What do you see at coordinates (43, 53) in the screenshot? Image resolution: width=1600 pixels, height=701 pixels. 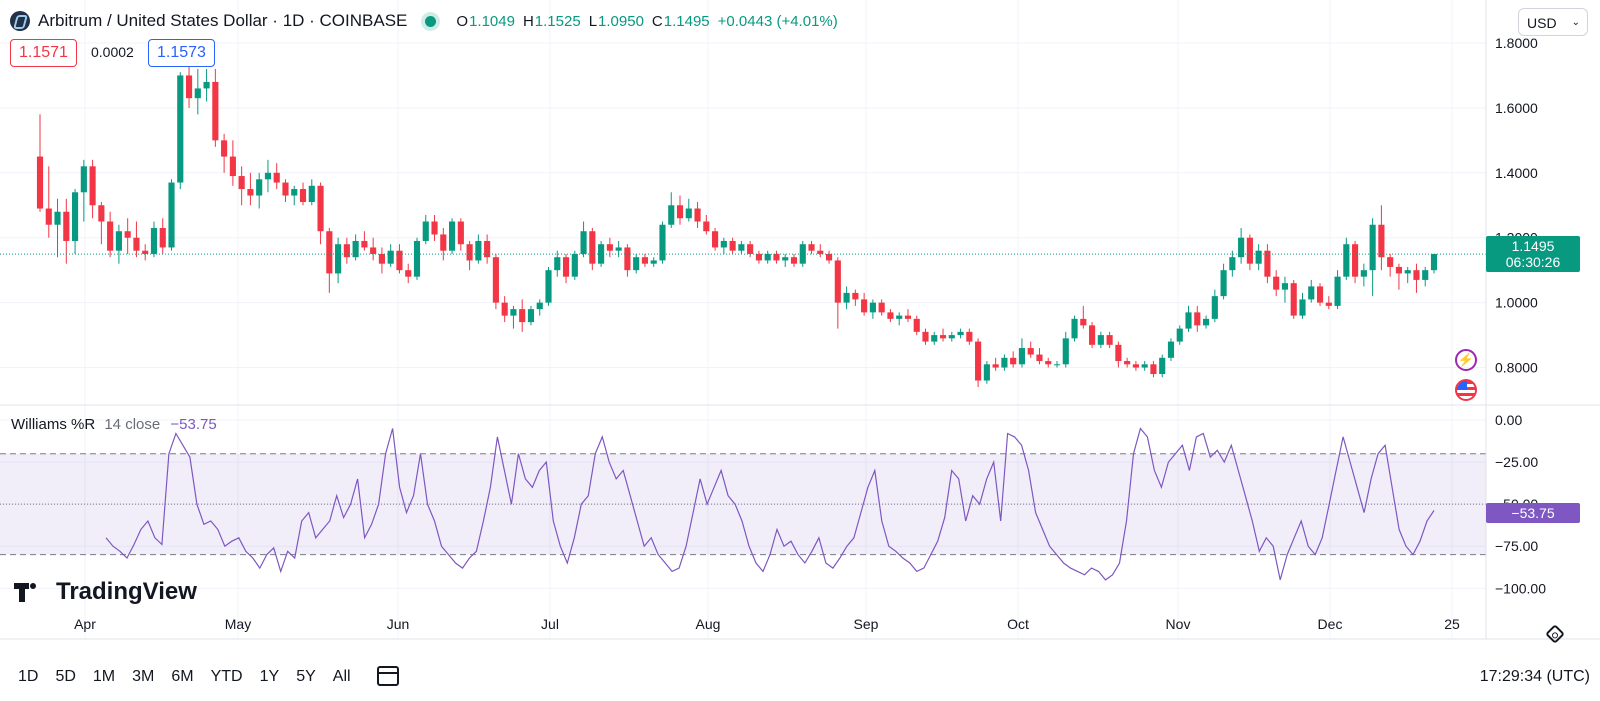 I see `sell-price-button: 1.1571` at bounding box center [43, 53].